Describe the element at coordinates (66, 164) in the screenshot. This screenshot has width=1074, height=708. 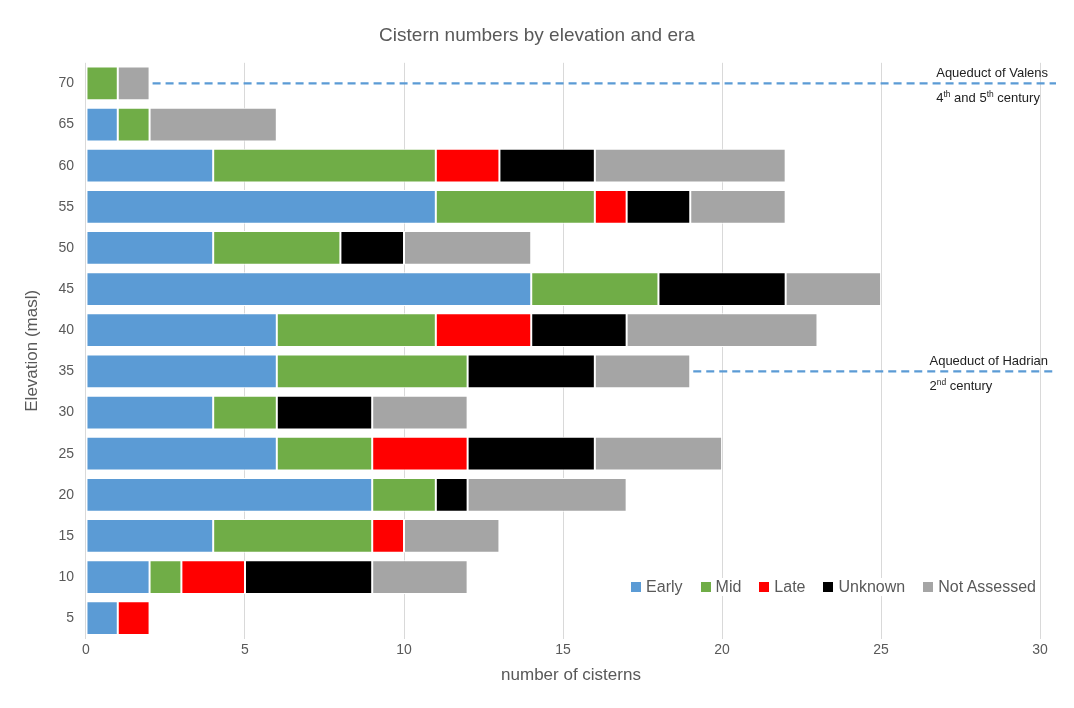
I see `y-tick-label: 60` at that location.